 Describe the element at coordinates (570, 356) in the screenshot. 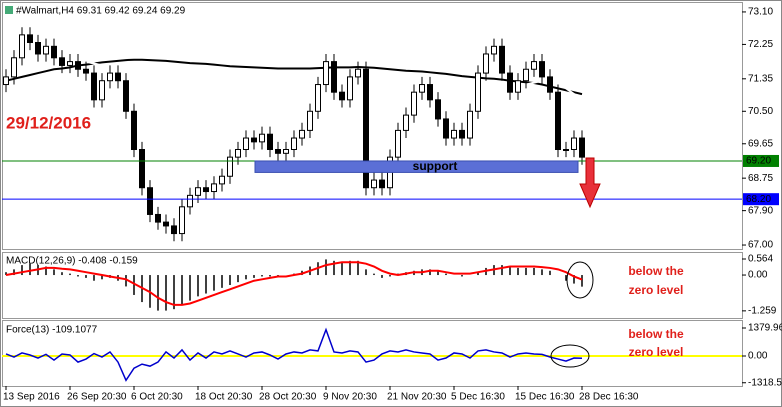

I see `force-highlight` at that location.